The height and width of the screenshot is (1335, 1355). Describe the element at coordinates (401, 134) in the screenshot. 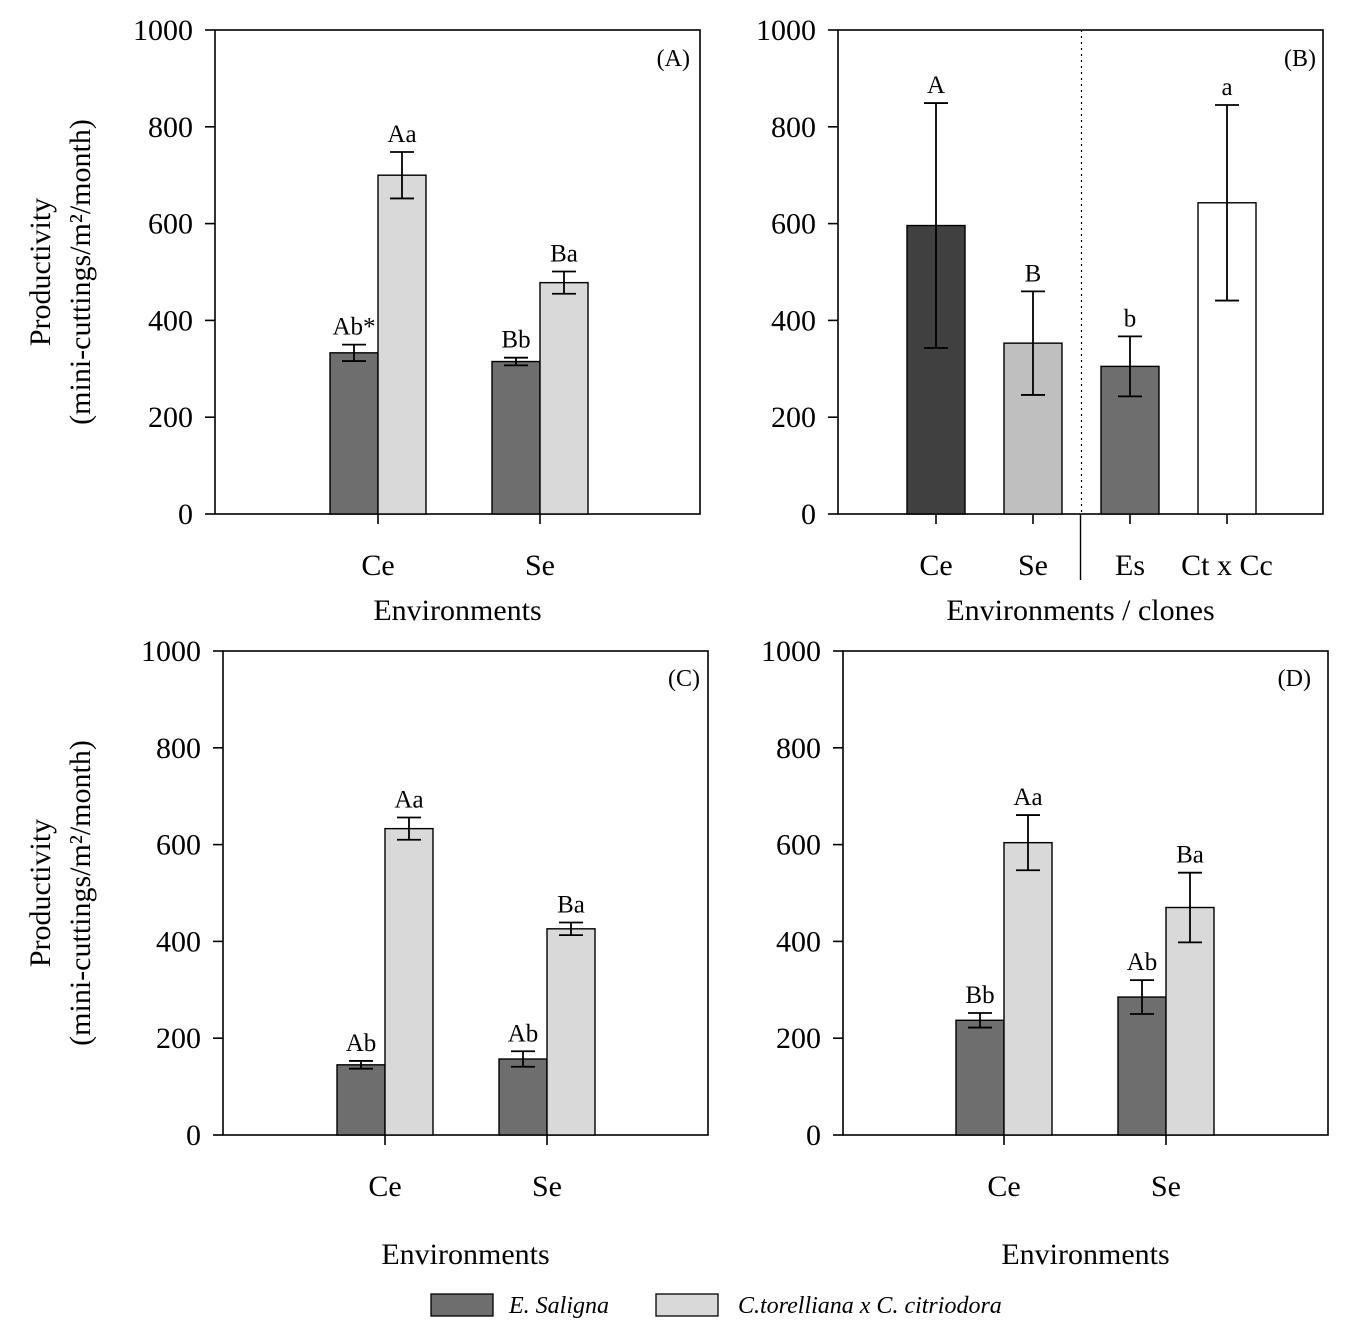

I see `panel-a-s1-c0-letter: Aa` at that location.